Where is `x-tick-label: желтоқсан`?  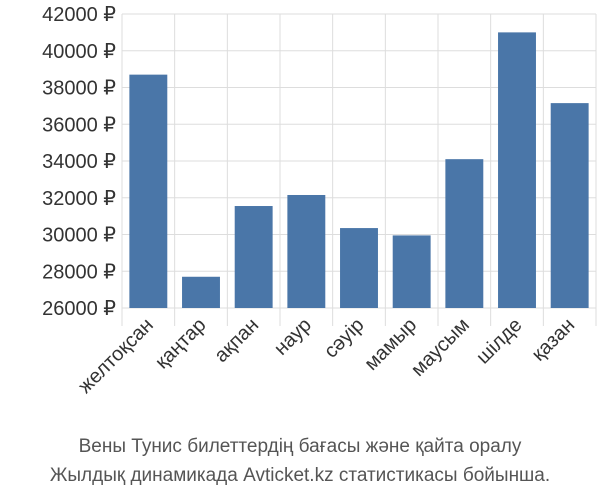
x-tick-label: желтоқсан is located at coordinates (116, 356).